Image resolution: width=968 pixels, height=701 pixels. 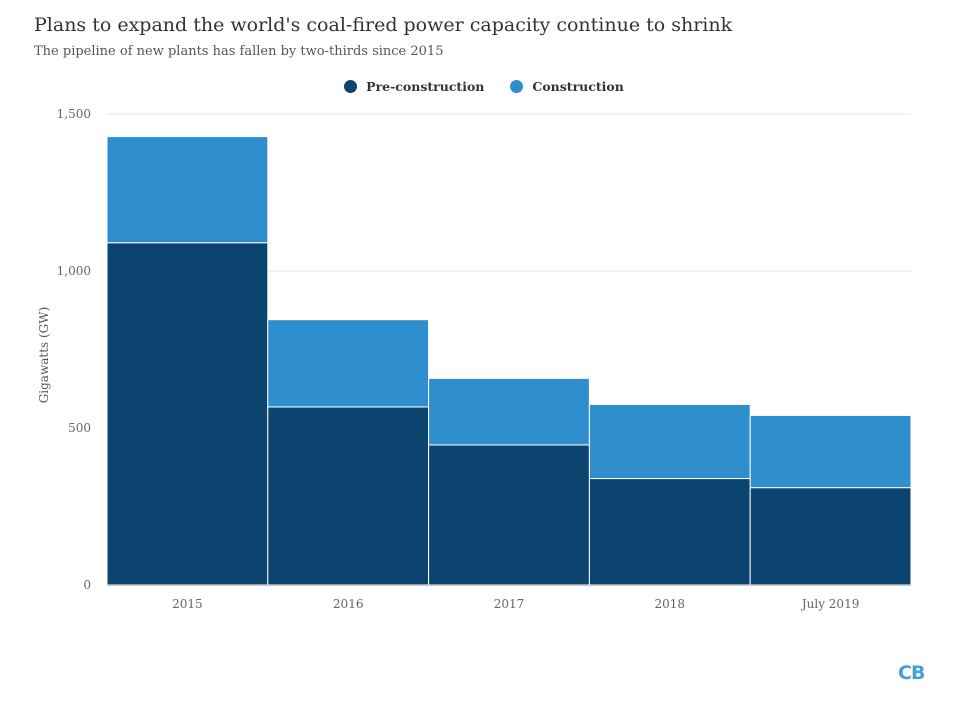 What do you see at coordinates (509, 515) in the screenshot?
I see `bar-pre-construction-2017` at bounding box center [509, 515].